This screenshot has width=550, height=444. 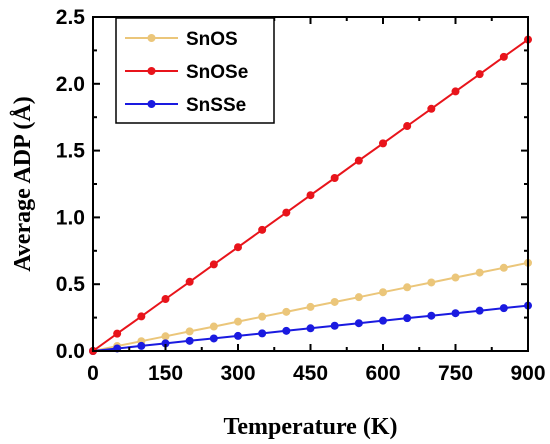 What do you see at coordinates (93, 373) in the screenshot?
I see `x-tick-label: 0` at bounding box center [93, 373].